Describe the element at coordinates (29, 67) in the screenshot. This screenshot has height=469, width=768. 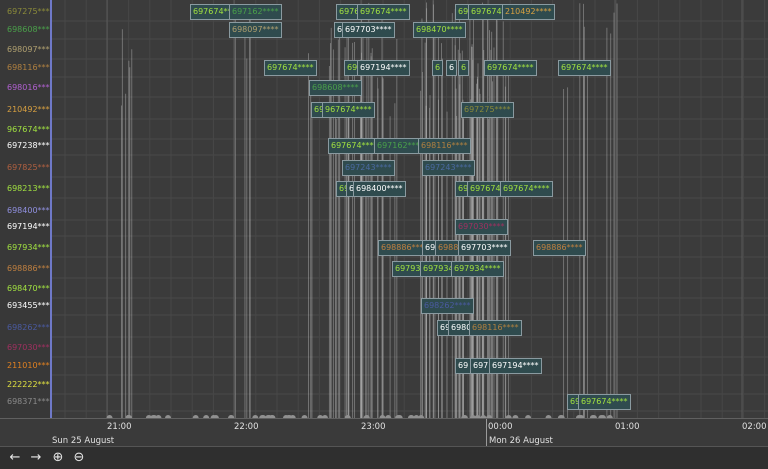
I see `row-label: 698116****` at that location.